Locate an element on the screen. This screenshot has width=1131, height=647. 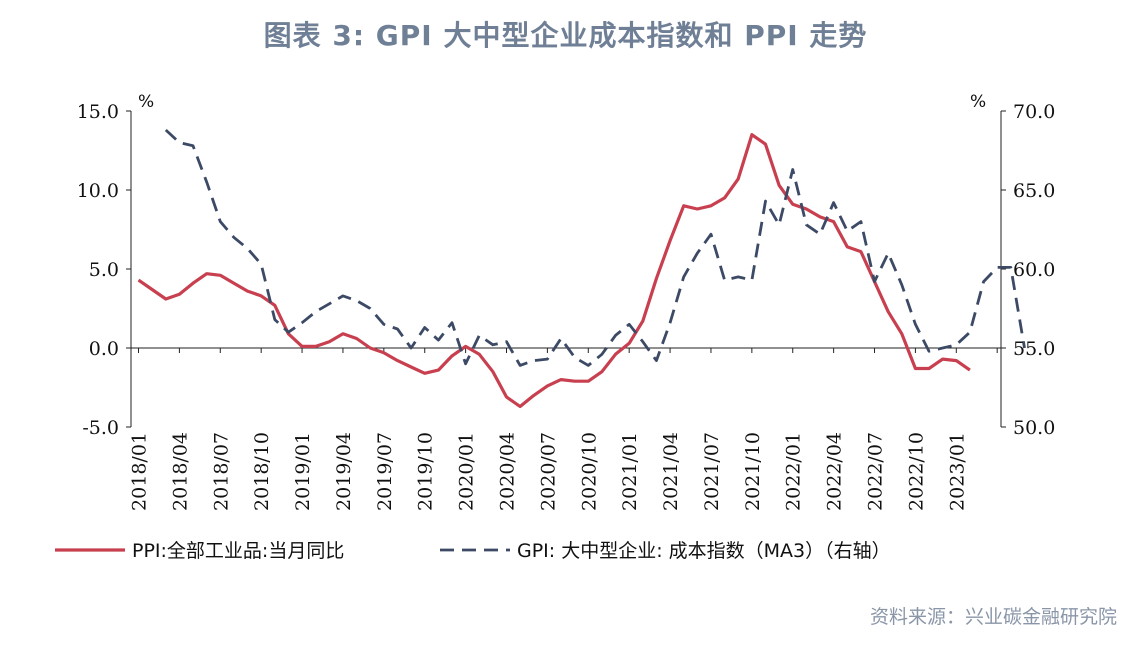
x-tick-label: 2018/04 is located at coordinates (180, 471).